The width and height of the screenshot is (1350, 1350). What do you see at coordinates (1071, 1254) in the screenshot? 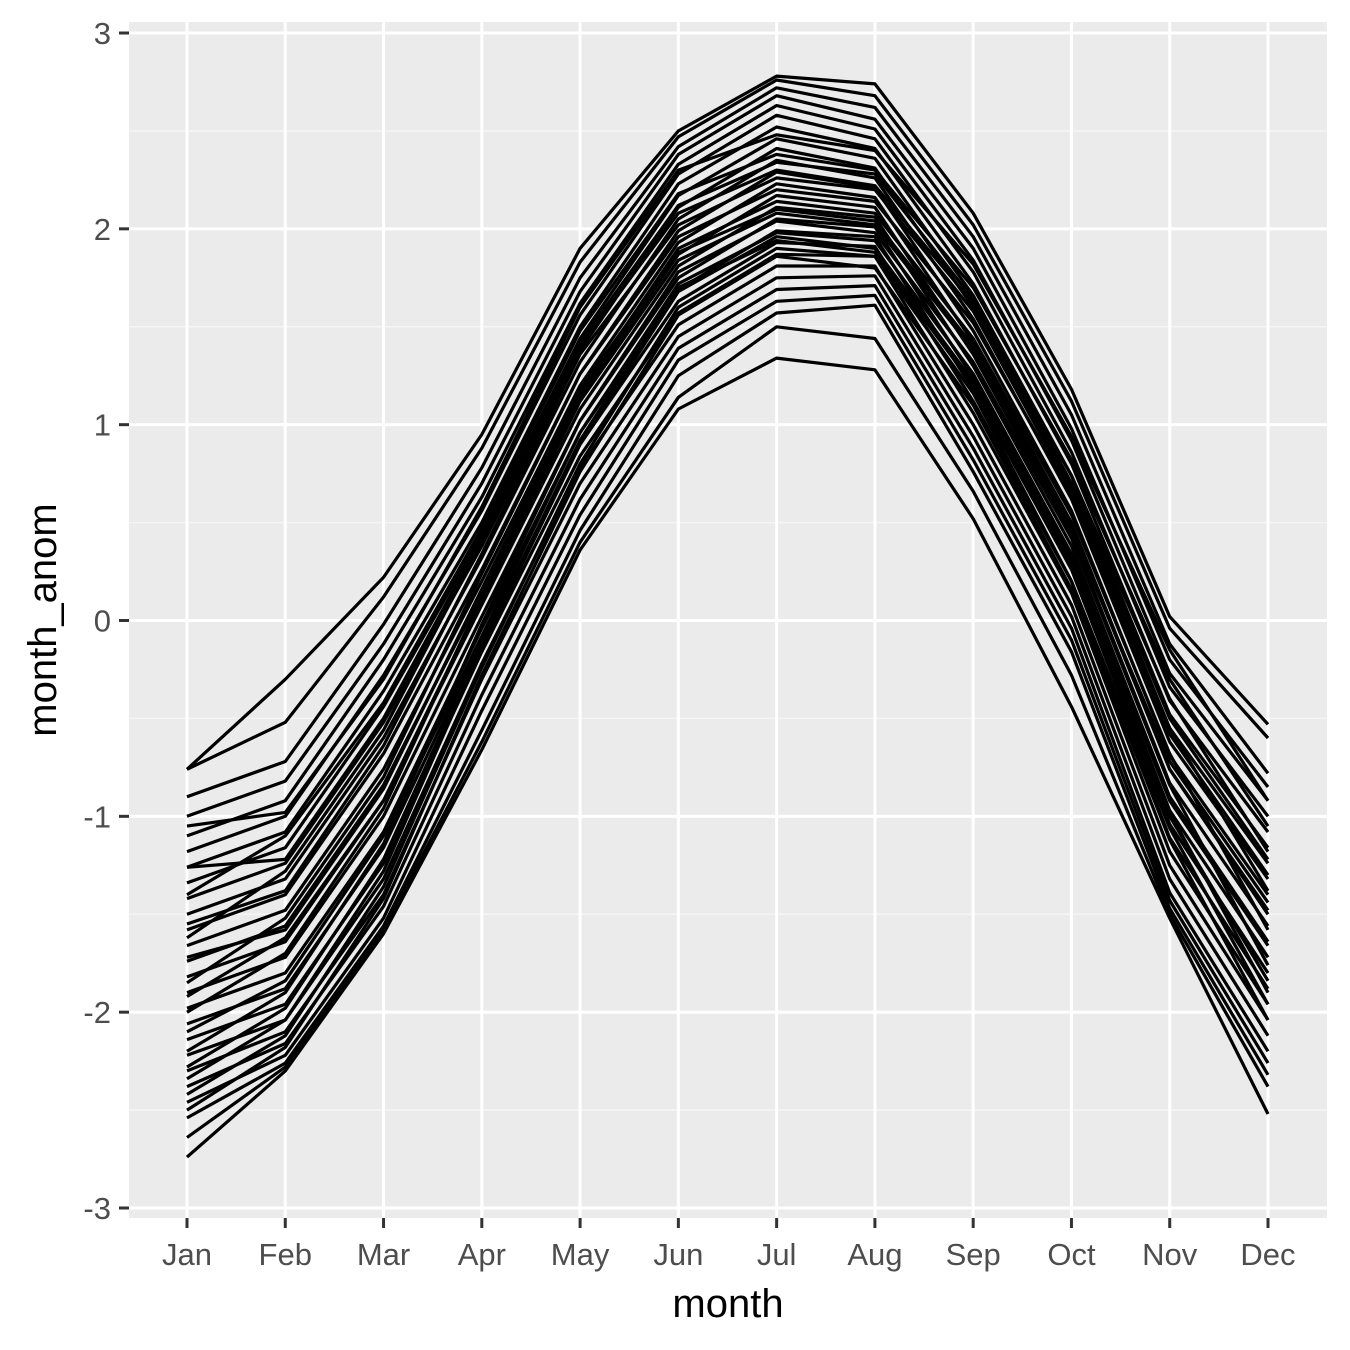
I see `x-tick-label: Oct` at bounding box center [1071, 1254].